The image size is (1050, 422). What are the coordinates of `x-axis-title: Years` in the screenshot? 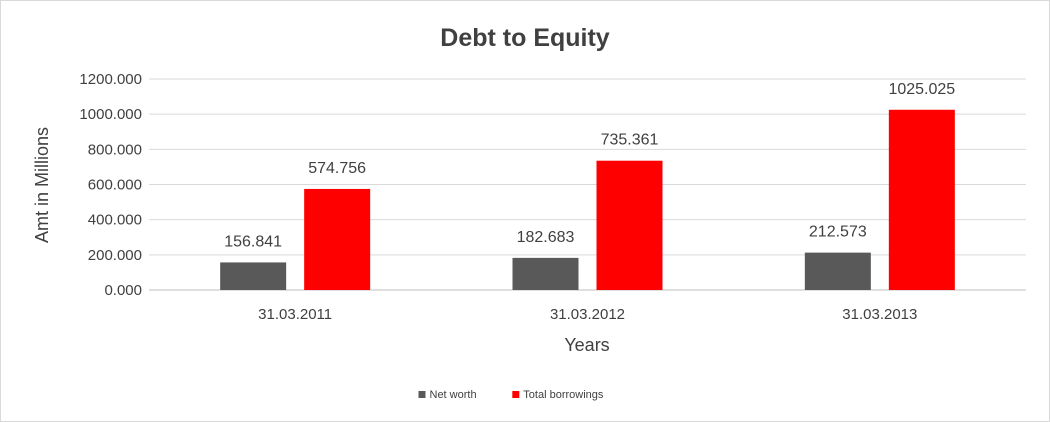 It's located at (586, 345).